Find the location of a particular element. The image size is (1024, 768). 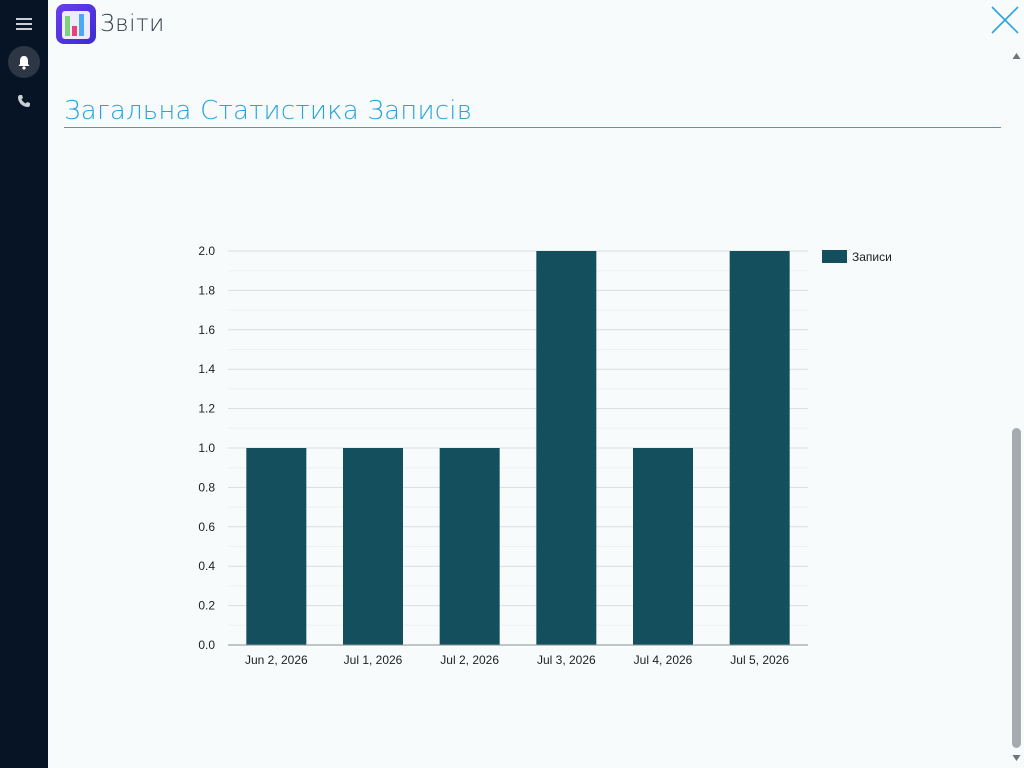

y-tick-label: 0.8 is located at coordinates (206, 487).